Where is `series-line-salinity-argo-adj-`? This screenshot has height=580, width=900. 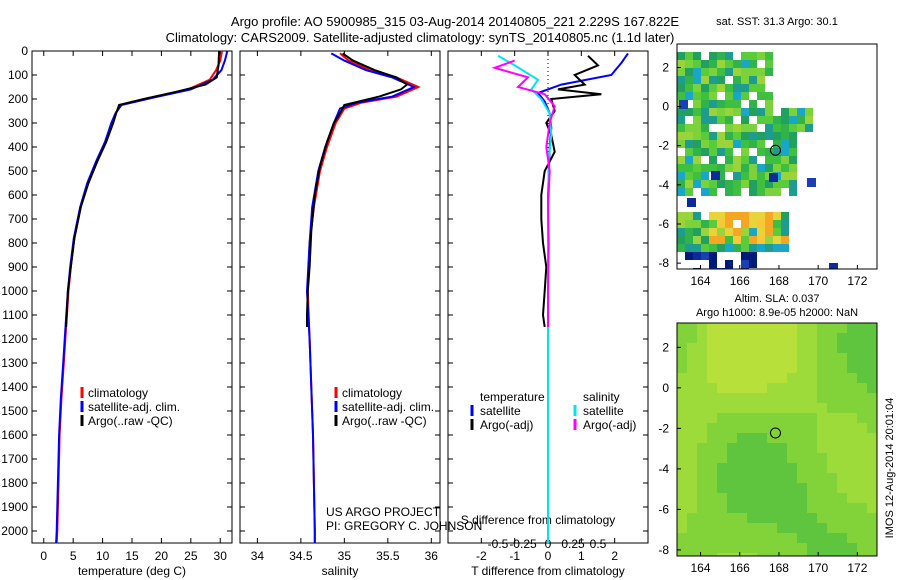
series-line-salinity-argo-adj- is located at coordinates (523, 193).